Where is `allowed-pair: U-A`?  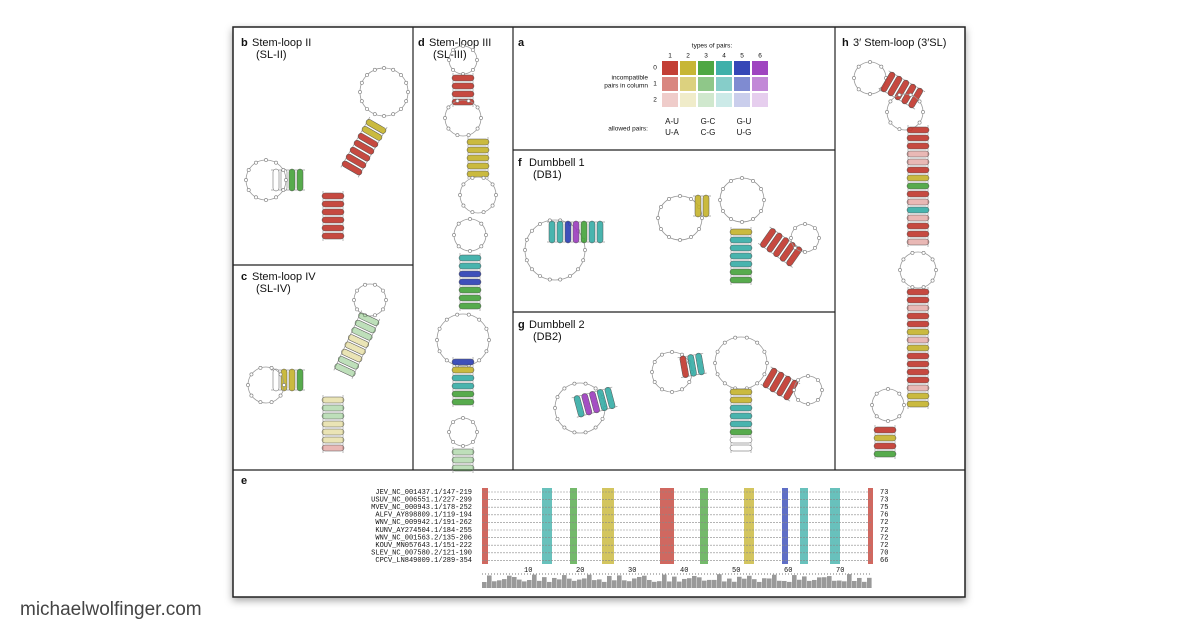
allowed-pair: U-A is located at coordinates (672, 132).